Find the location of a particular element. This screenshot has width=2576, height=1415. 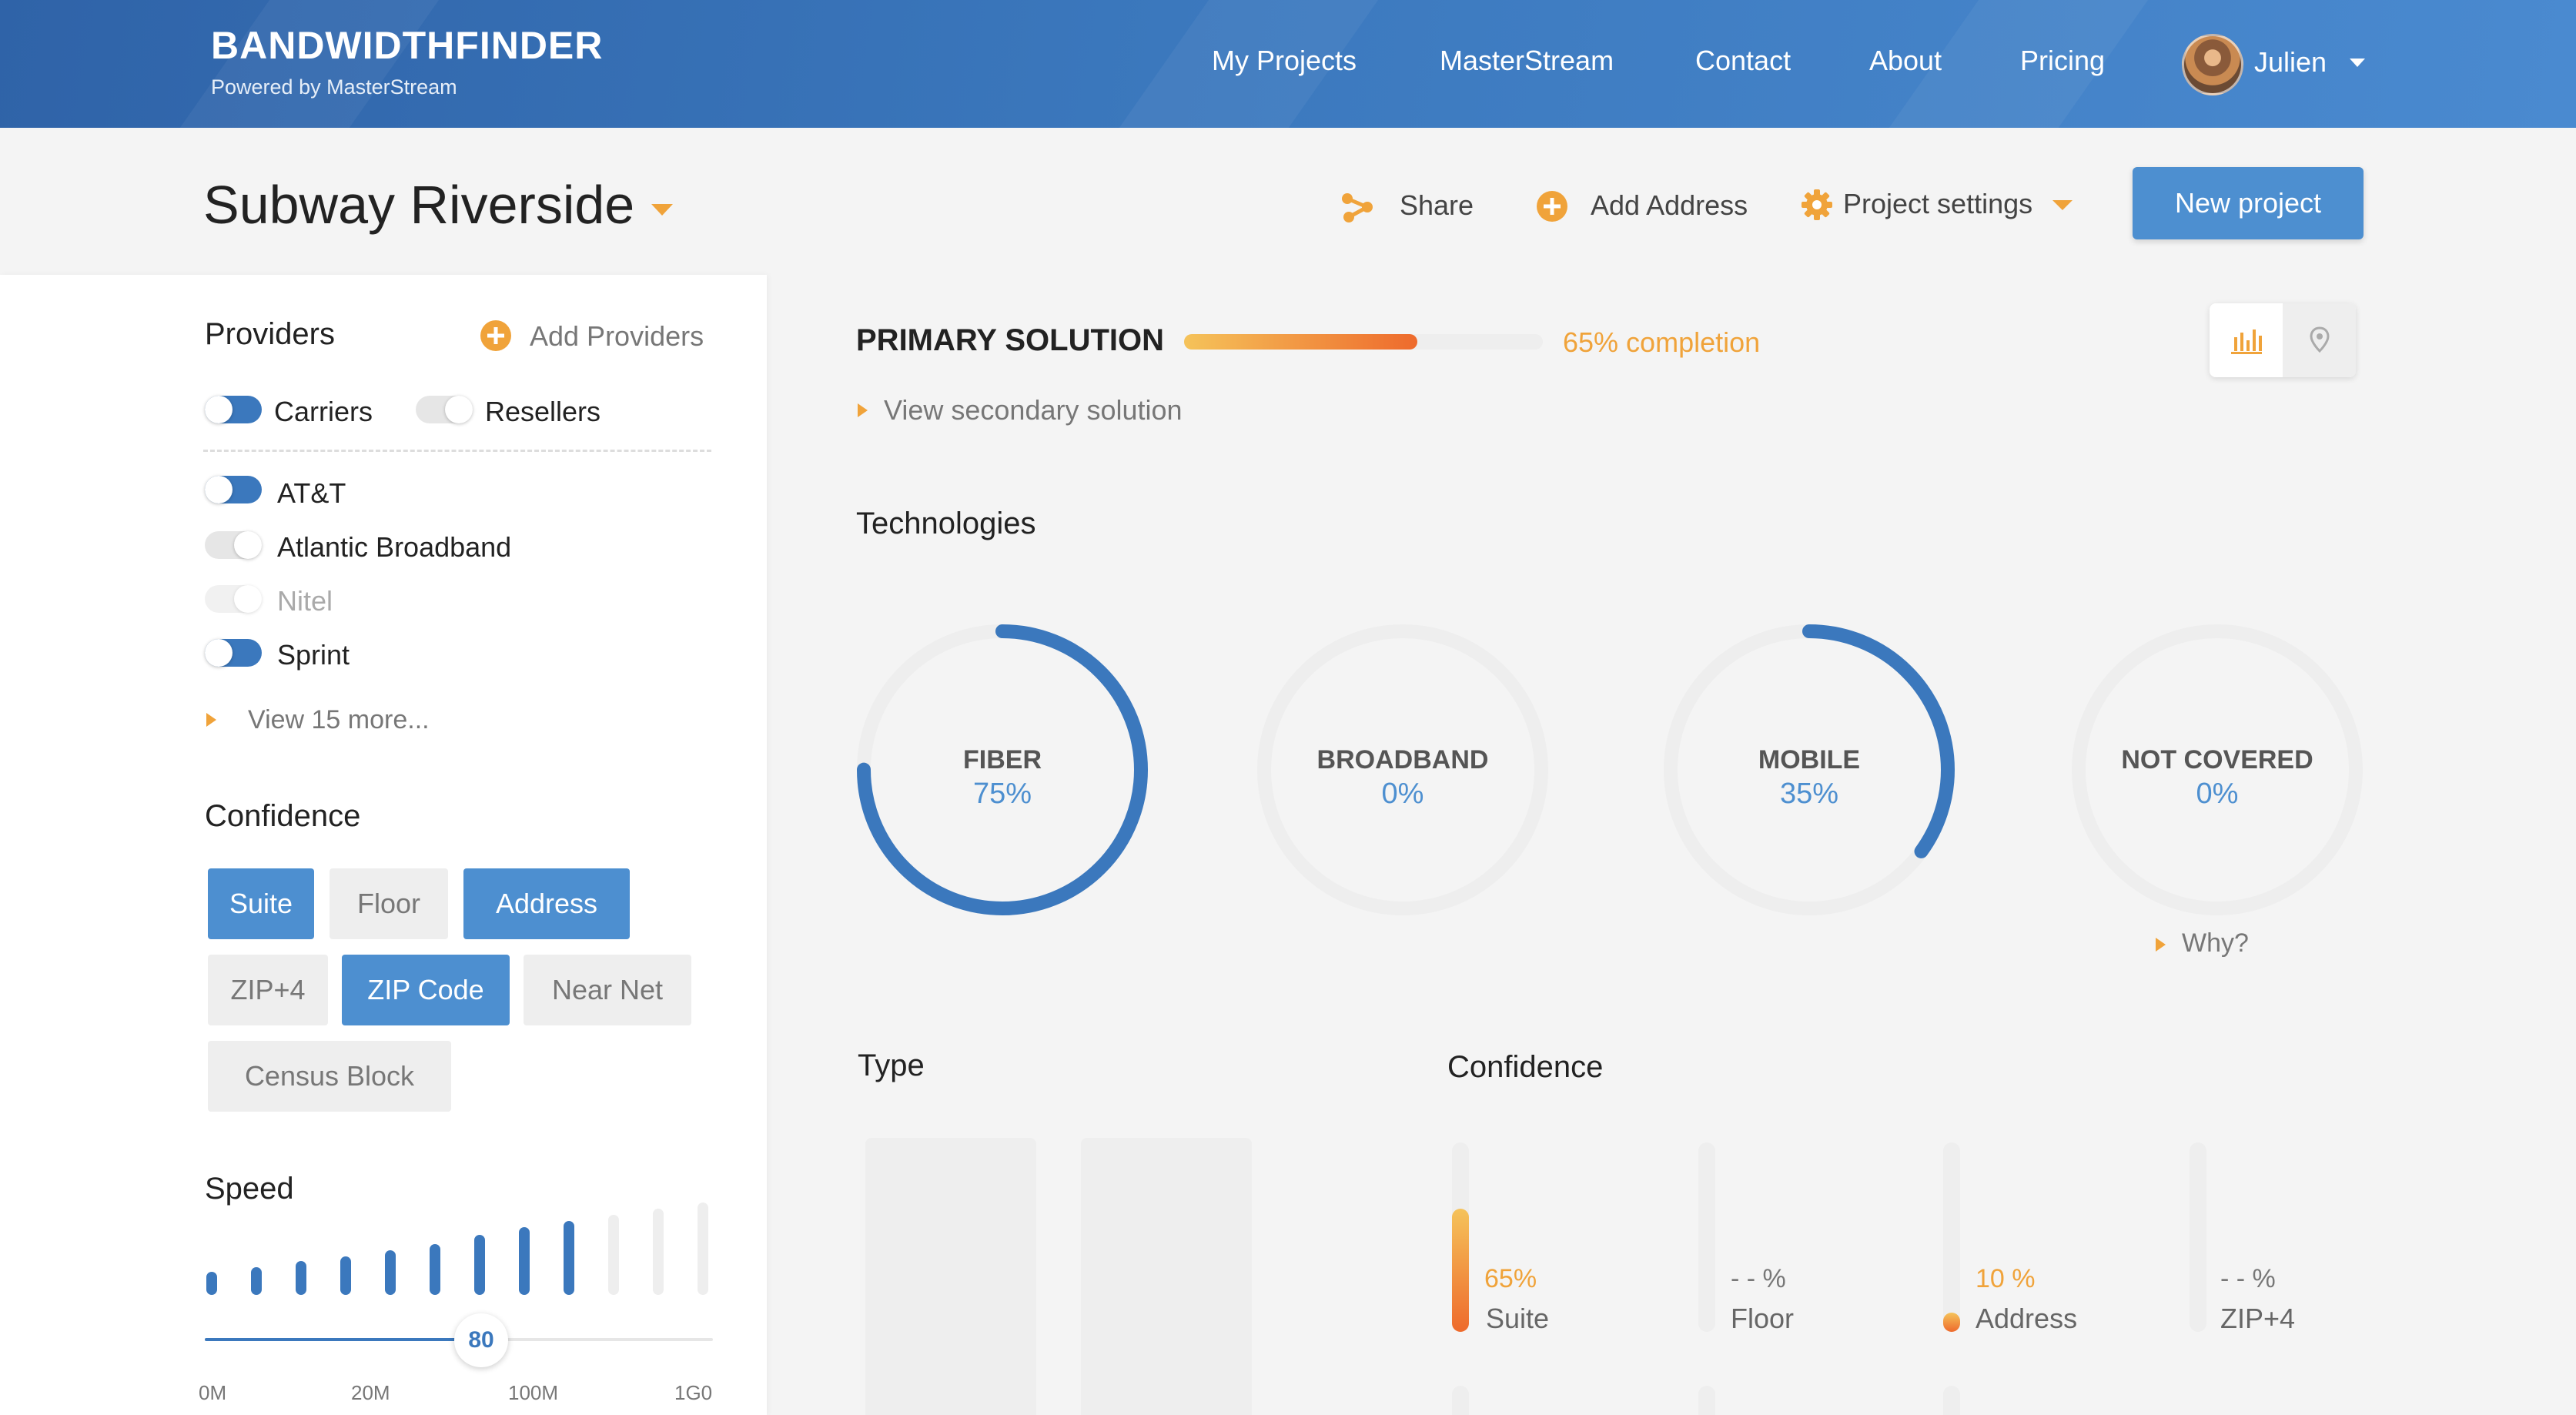

view-mode-toggle is located at coordinates (2283, 340).